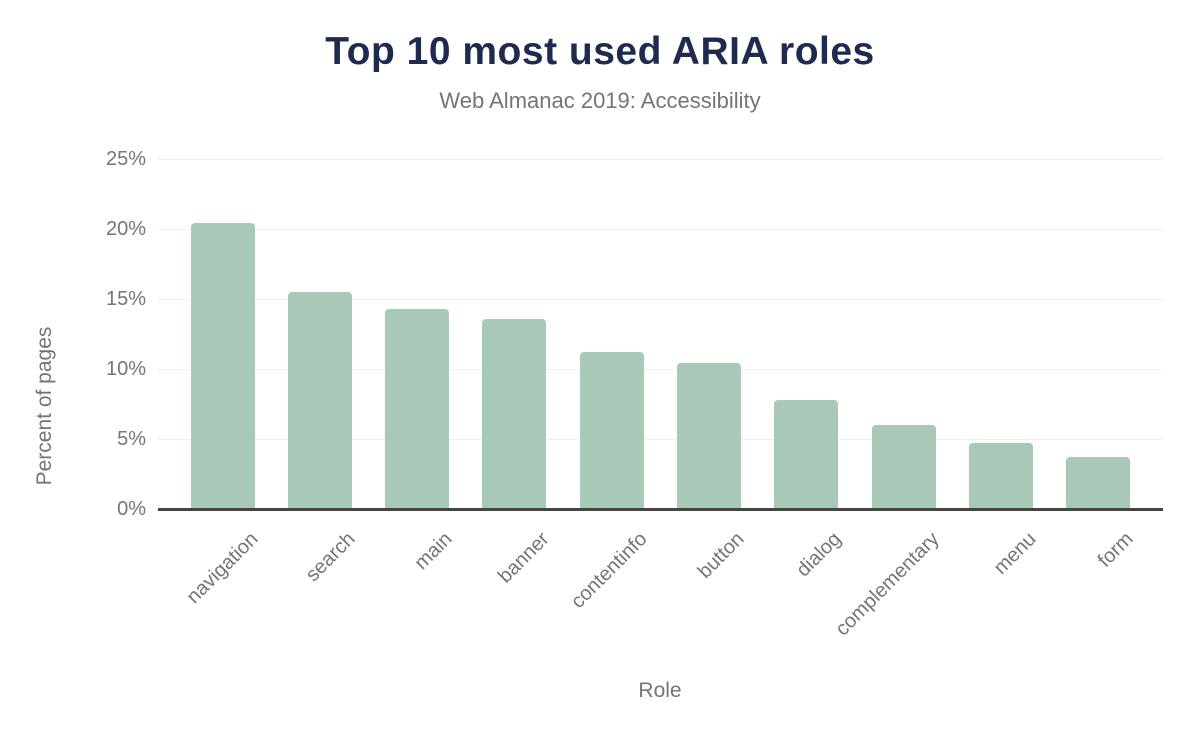  I want to click on y-axis-title: Percent of pages, so click(44, 406).